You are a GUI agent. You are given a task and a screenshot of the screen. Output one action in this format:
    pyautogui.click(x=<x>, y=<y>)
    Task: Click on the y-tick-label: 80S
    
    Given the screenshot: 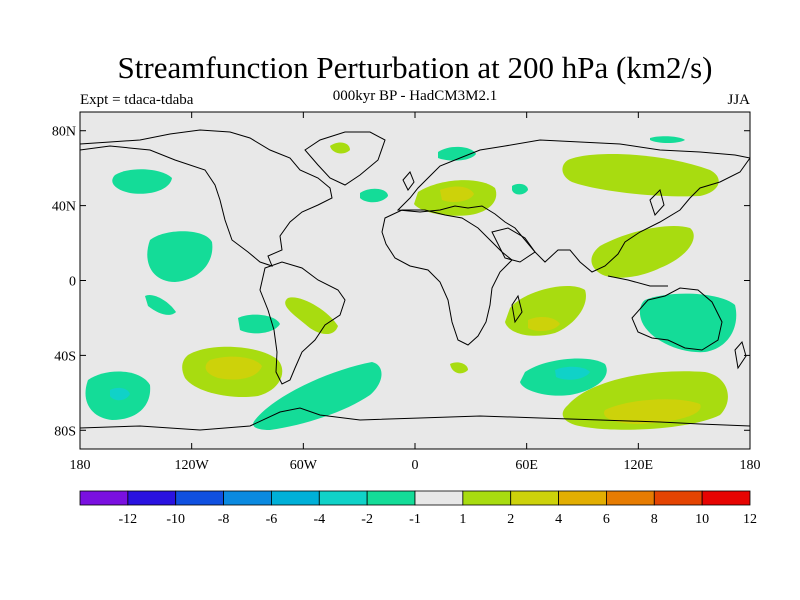 What is the action you would take?
    pyautogui.click(x=65, y=431)
    